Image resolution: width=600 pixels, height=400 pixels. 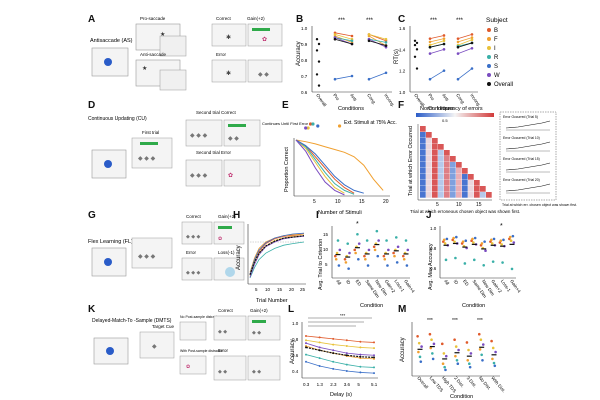 I want to click on b-point-r-0b, so click(x=352, y=41).